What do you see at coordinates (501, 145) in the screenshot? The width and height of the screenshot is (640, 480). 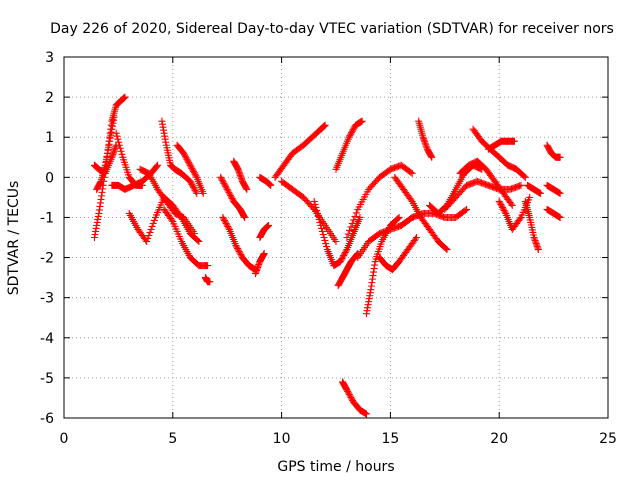 I see `series-arc35` at bounding box center [501, 145].